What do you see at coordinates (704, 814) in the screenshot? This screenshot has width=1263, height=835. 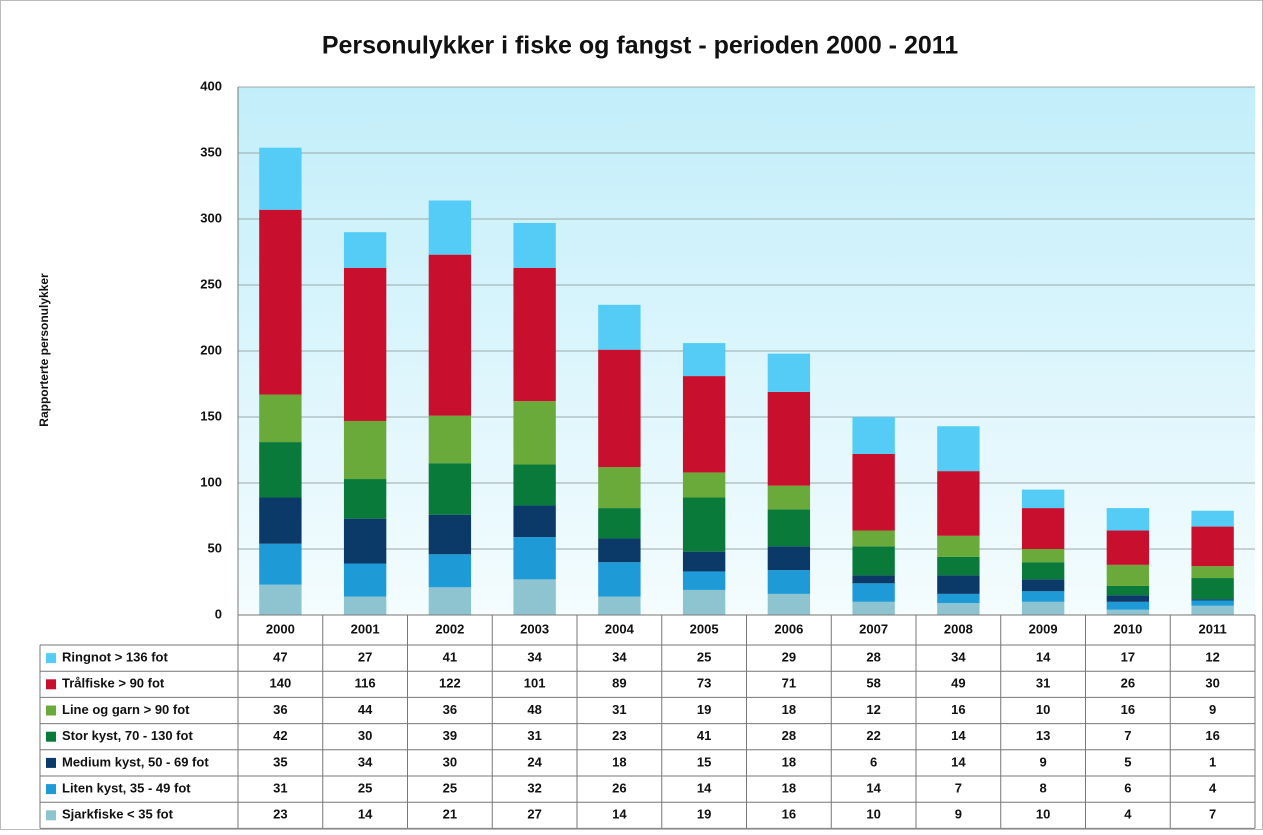 I see `table-cell: 19` at bounding box center [704, 814].